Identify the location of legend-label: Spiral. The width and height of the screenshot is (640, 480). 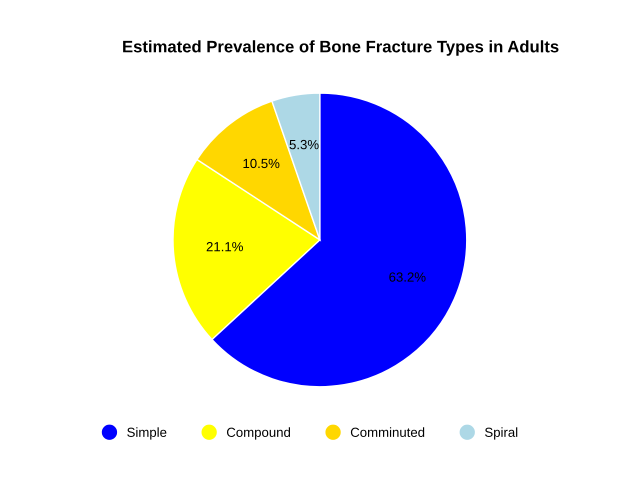
(501, 433).